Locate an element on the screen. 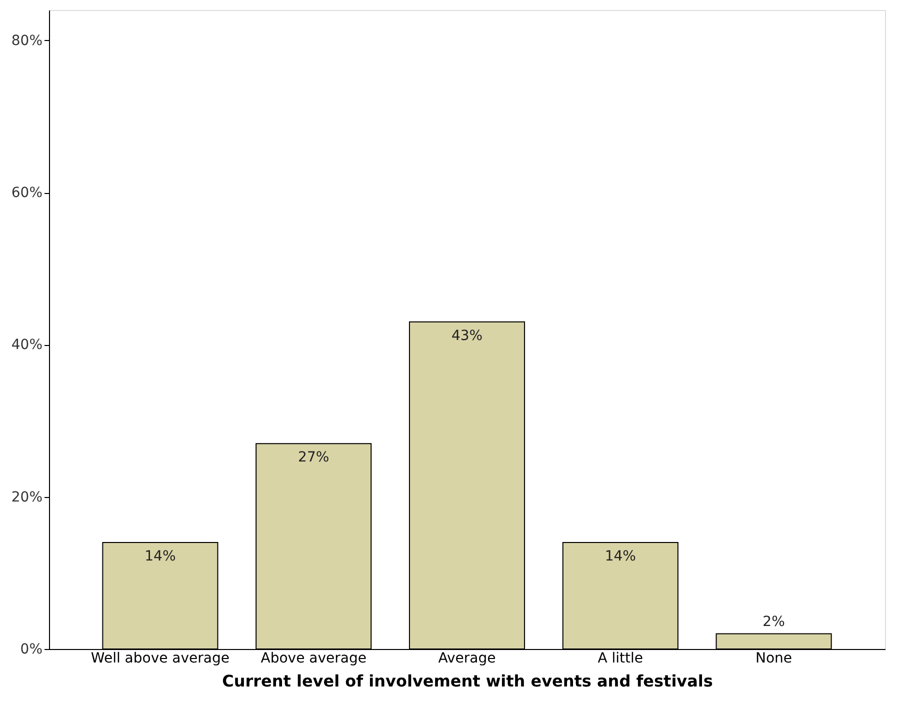 This screenshot has width=915, height=719. y-tick-label: 0% is located at coordinates (31, 650).